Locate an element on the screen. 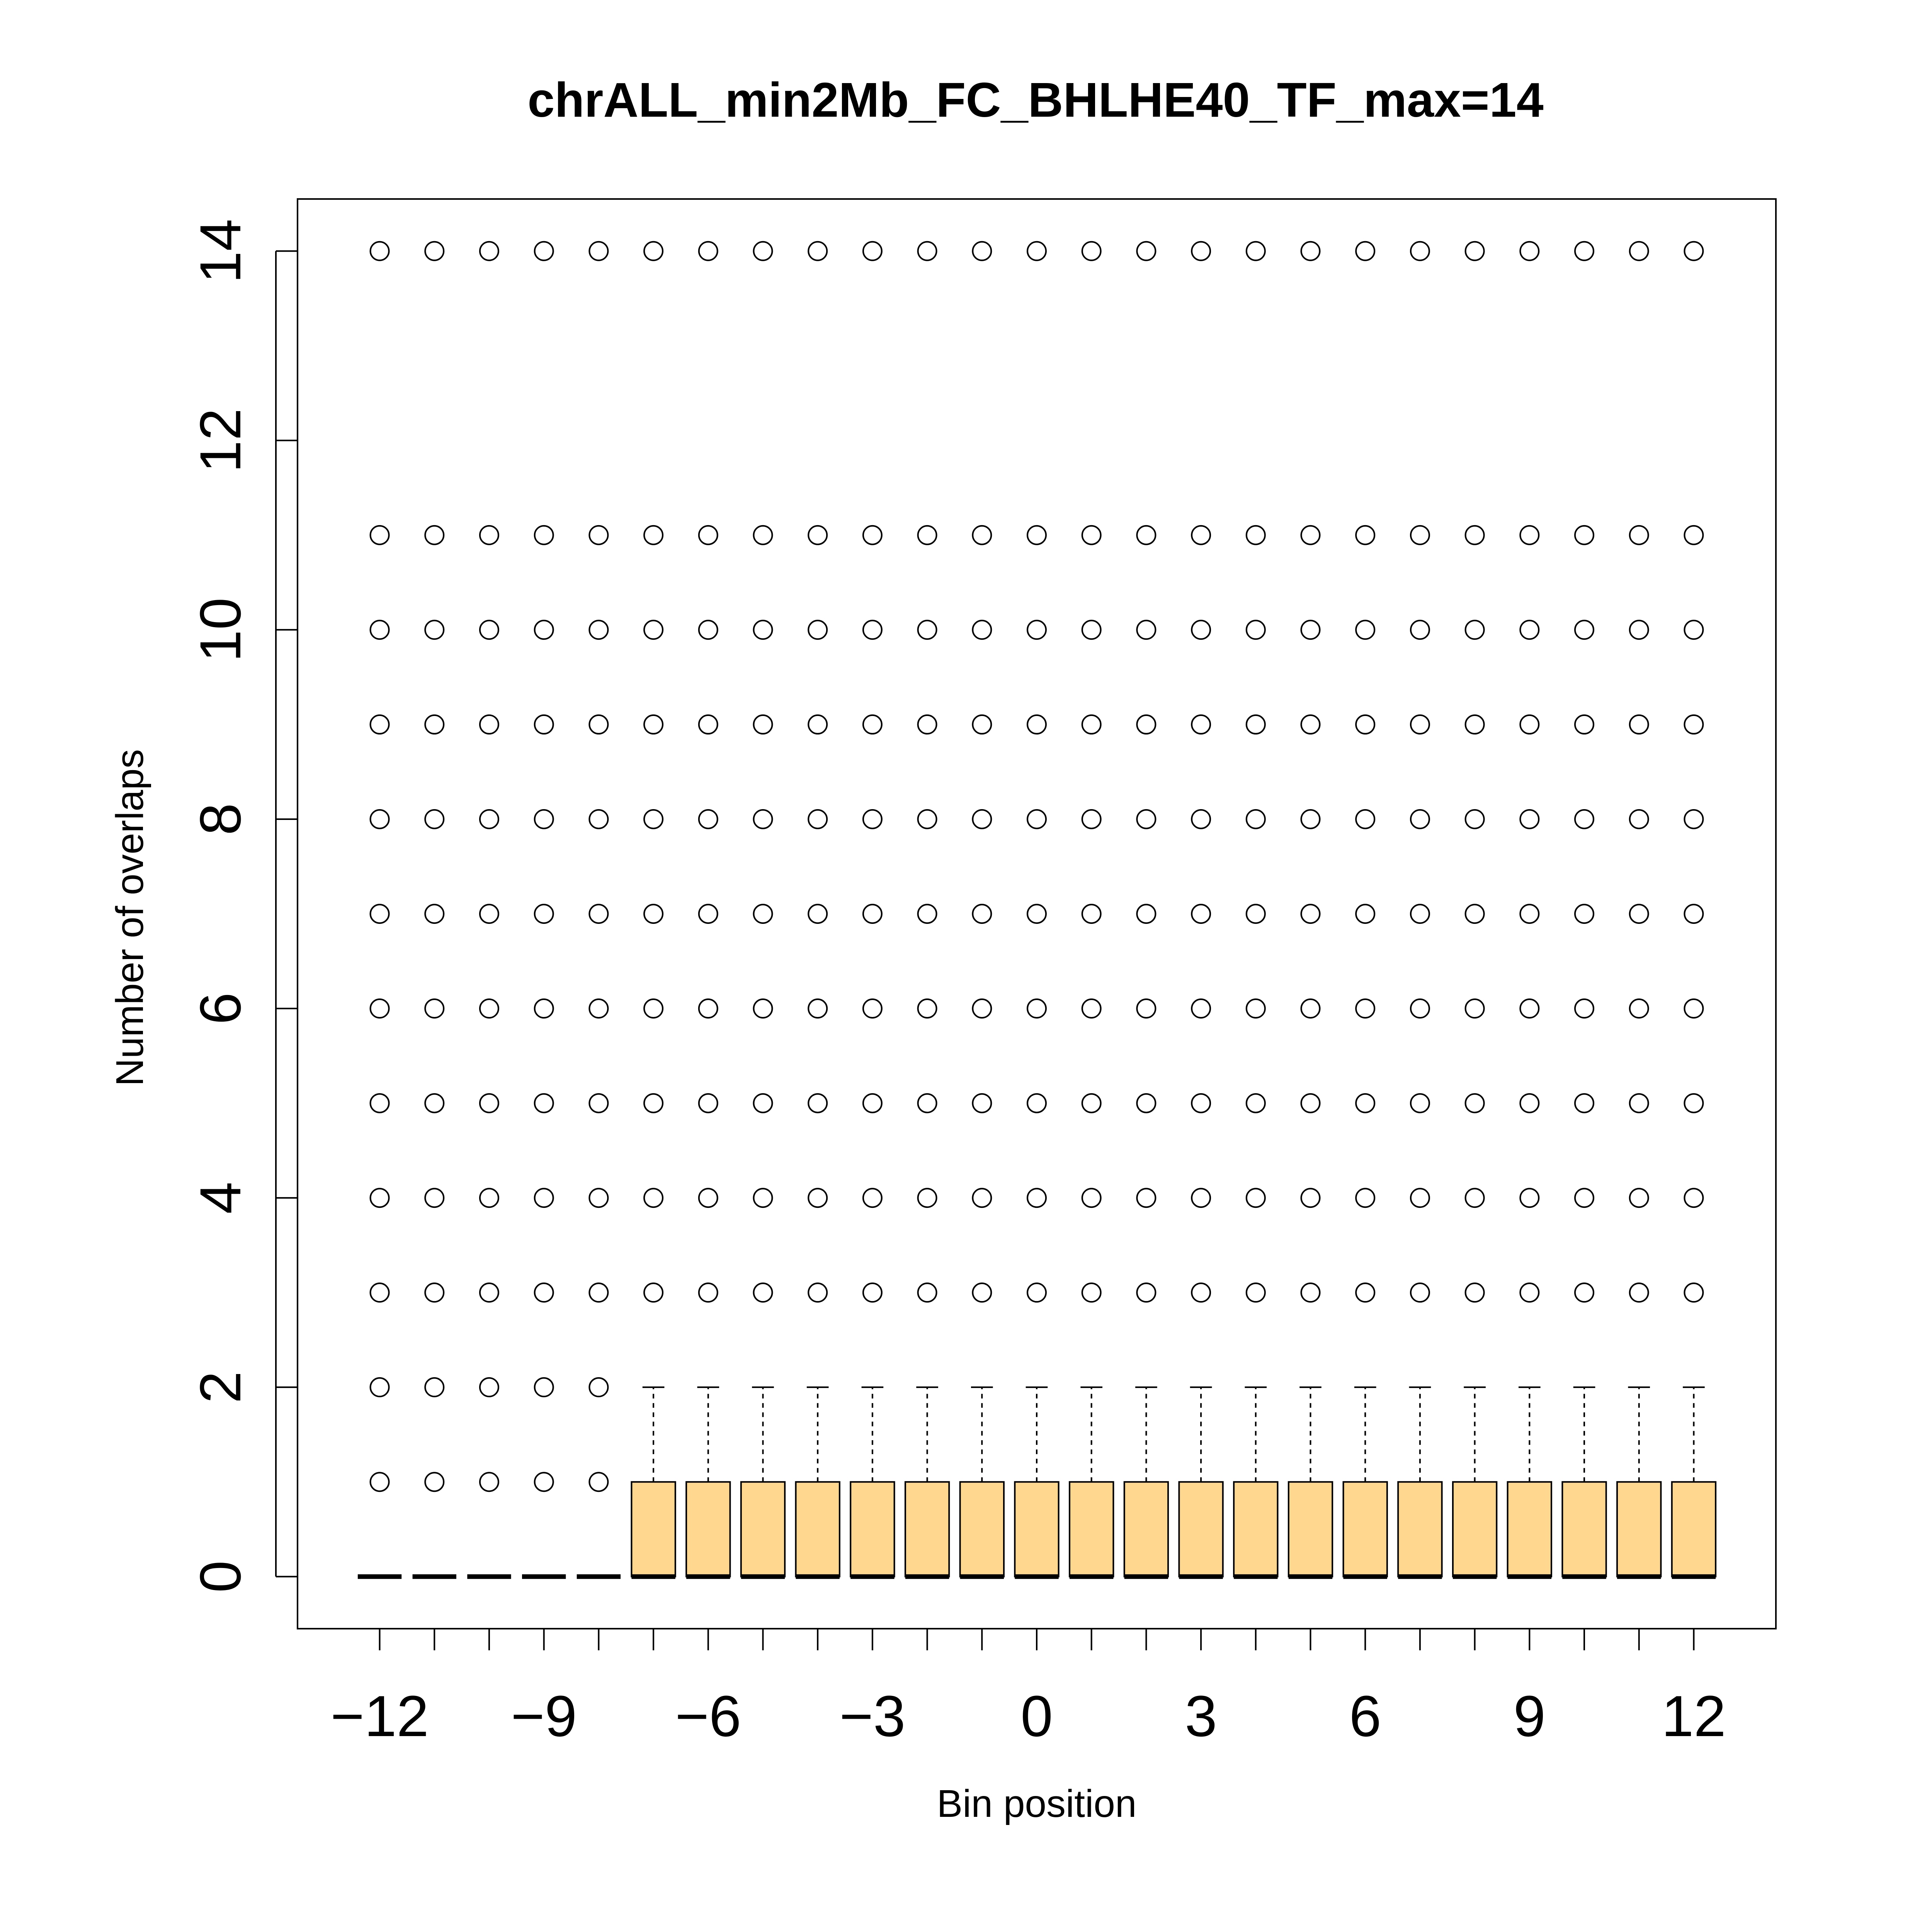 The image size is (1932, 1932). y-tick-label: 10 is located at coordinates (221, 629).